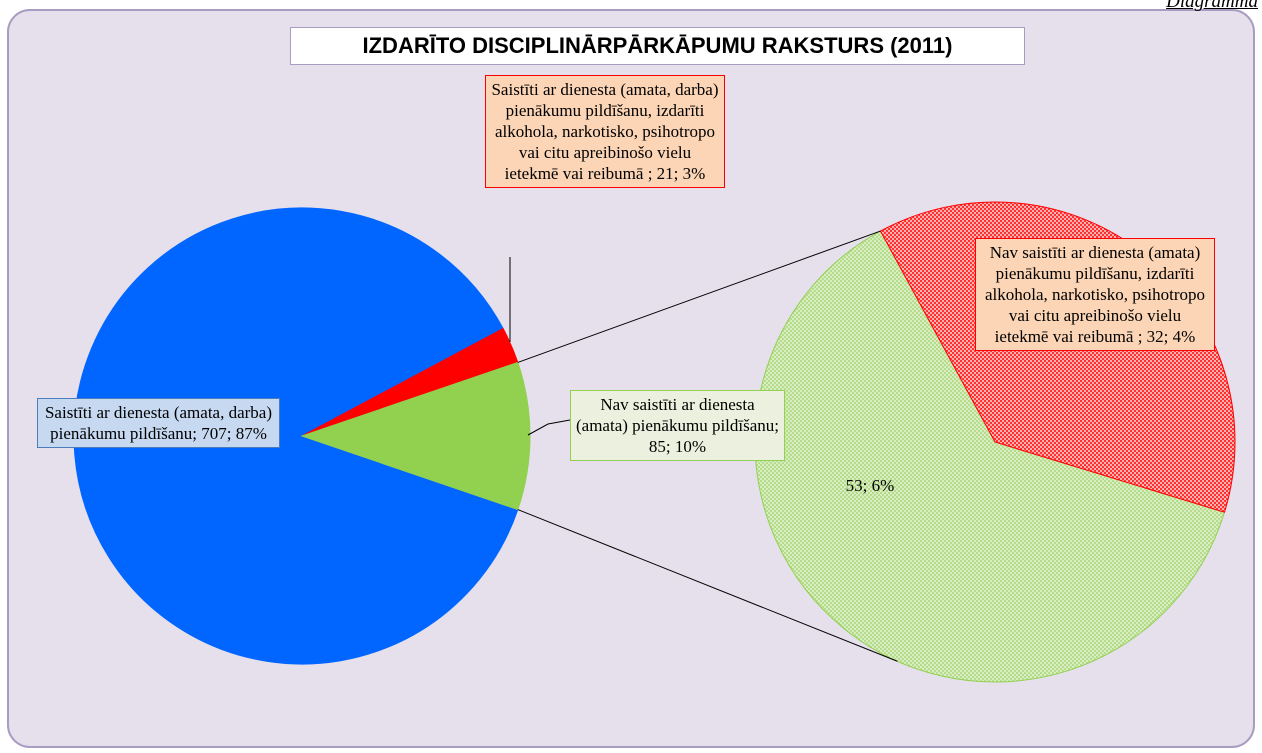 This screenshot has height=753, width=1262. I want to click on data-label: 53; 6%, so click(870, 485).